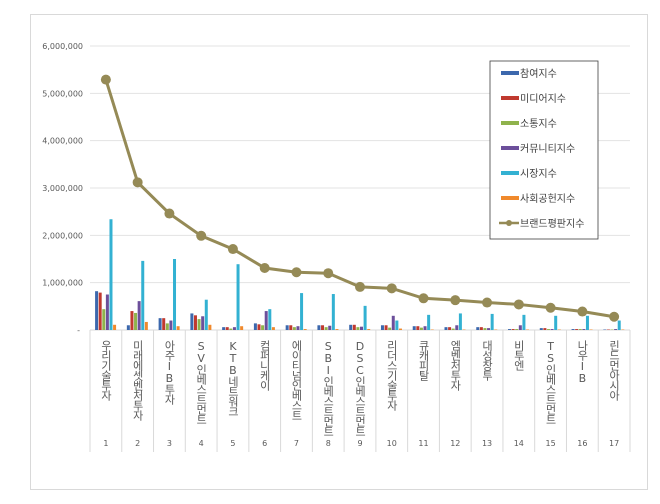  What do you see at coordinates (487, 361) in the screenshot?
I see `category-label: 대성창투` at bounding box center [487, 361].